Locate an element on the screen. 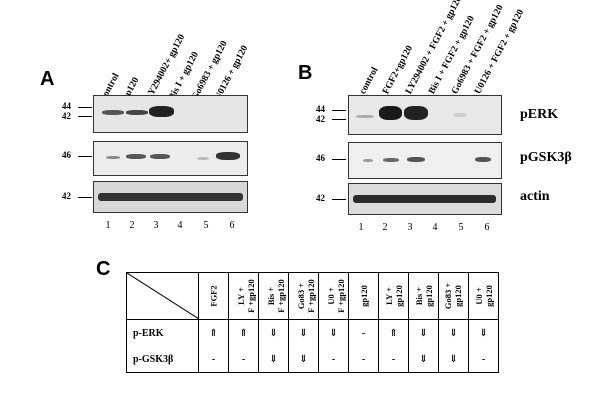  summary-row-perk: p-ERK ⇑ ⇑ ⇓ ⇓ ⇓ - ⇑ ⇓ ⇓ ⇓ is located at coordinates (312, 332).